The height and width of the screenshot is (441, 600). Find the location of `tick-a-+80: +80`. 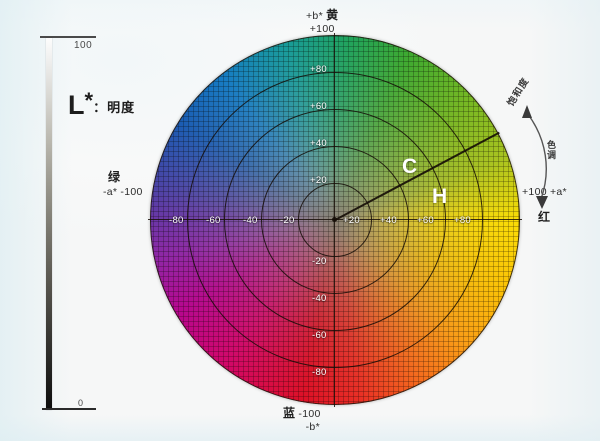

tick-a-+80: +80 is located at coordinates (463, 220).